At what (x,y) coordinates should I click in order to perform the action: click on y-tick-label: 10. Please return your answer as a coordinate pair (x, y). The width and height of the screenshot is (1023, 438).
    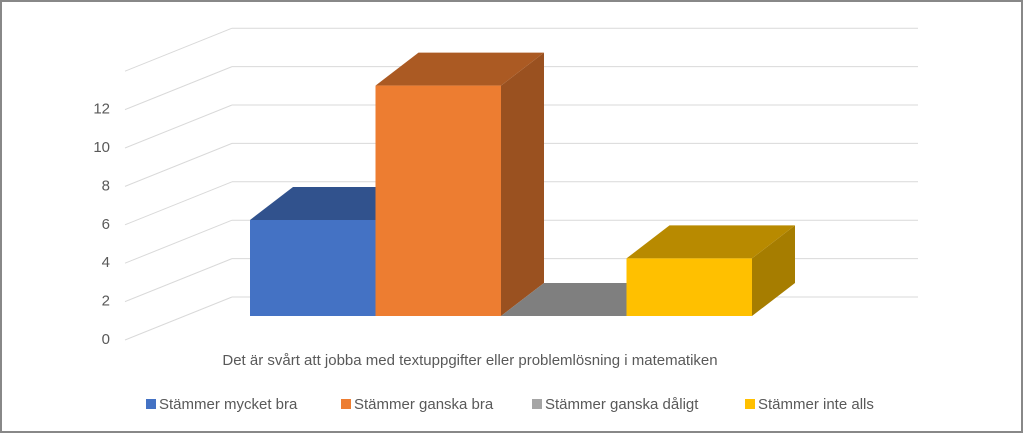
    Looking at the image, I should click on (101, 147).